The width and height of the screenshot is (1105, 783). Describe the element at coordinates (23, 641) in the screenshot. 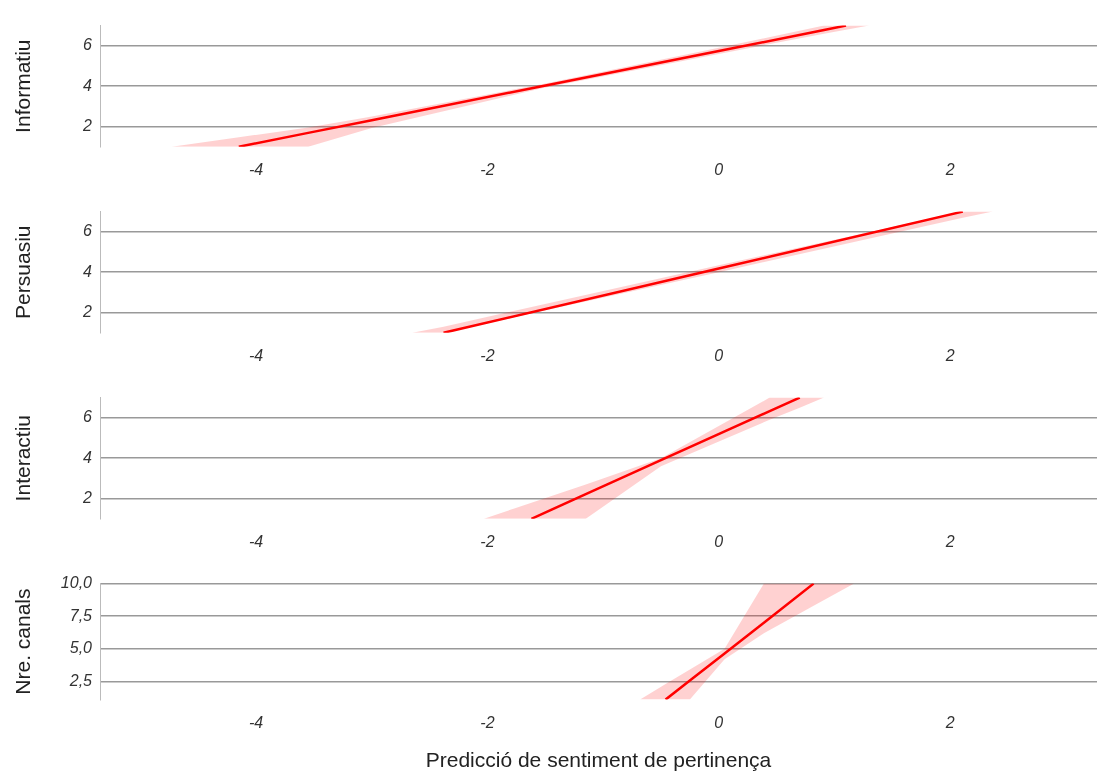

I see `y-axis-title: Nre. canals` at that location.